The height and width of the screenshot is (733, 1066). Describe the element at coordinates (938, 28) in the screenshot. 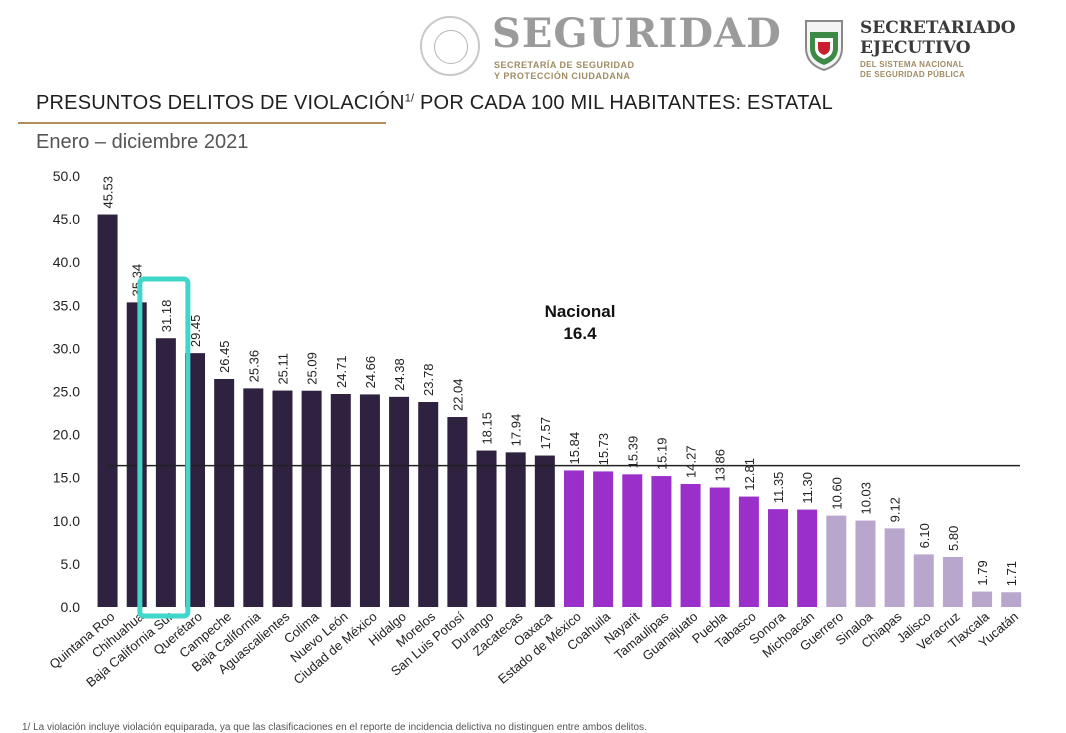

I see `sesnsp-title-1: SECRETARIADO` at that location.